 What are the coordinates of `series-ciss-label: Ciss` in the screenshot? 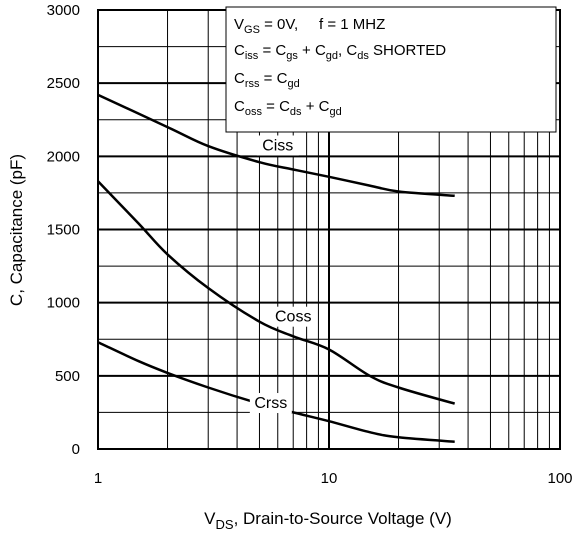 It's located at (277, 145).